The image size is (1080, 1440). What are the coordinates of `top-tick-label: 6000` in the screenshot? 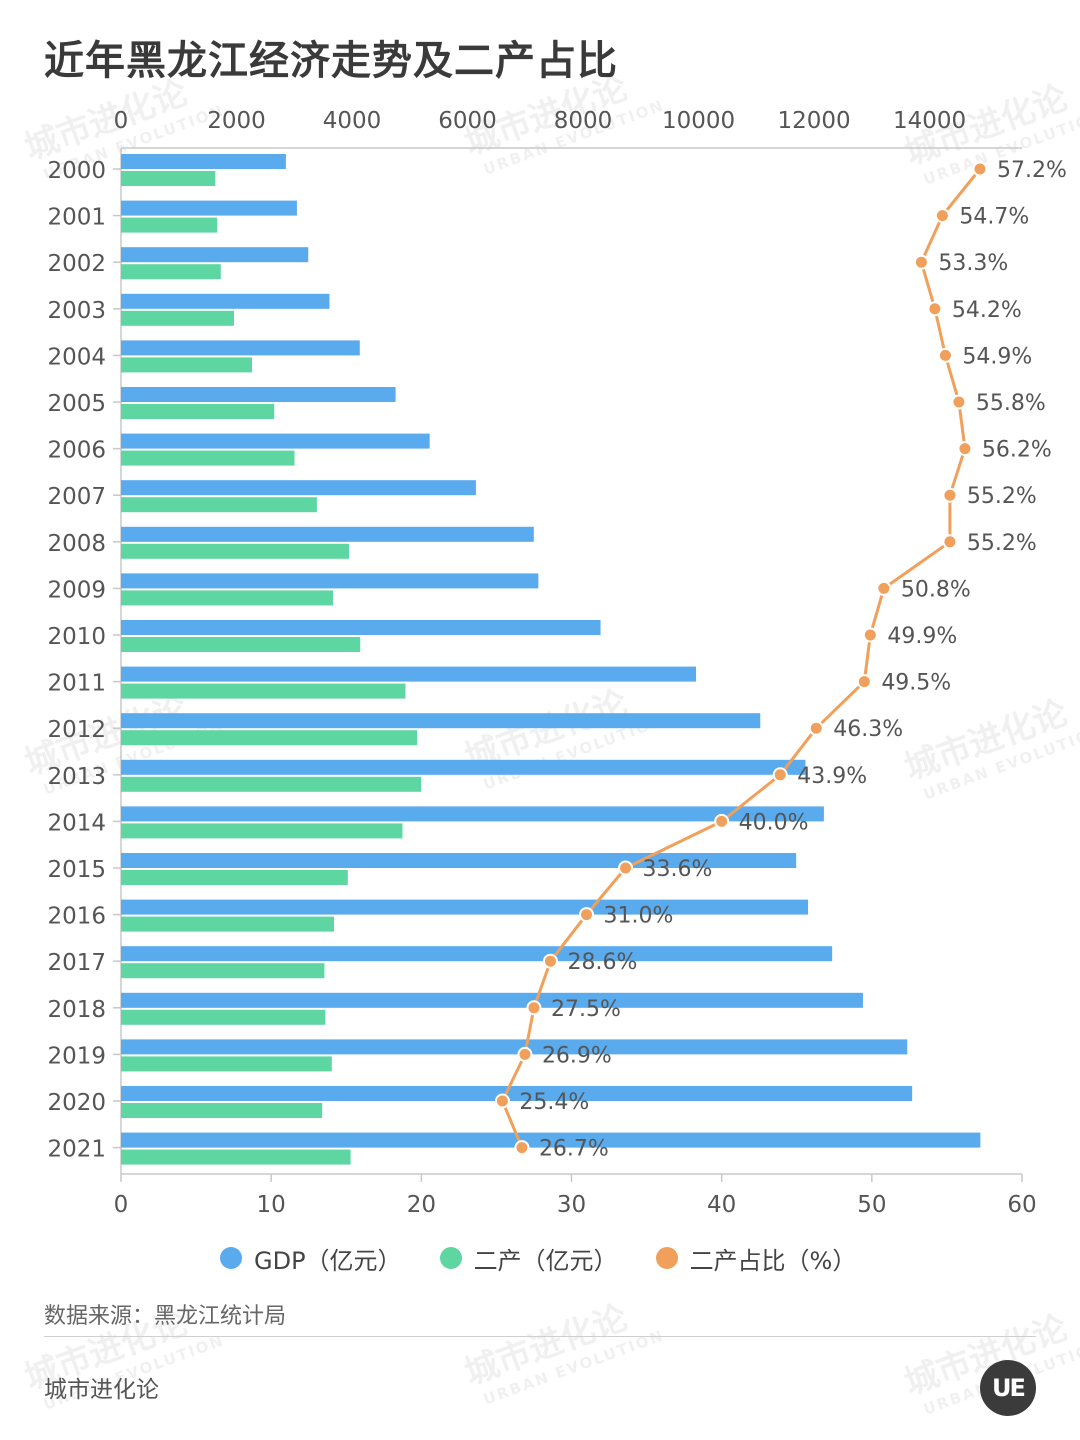 It's located at (467, 121).